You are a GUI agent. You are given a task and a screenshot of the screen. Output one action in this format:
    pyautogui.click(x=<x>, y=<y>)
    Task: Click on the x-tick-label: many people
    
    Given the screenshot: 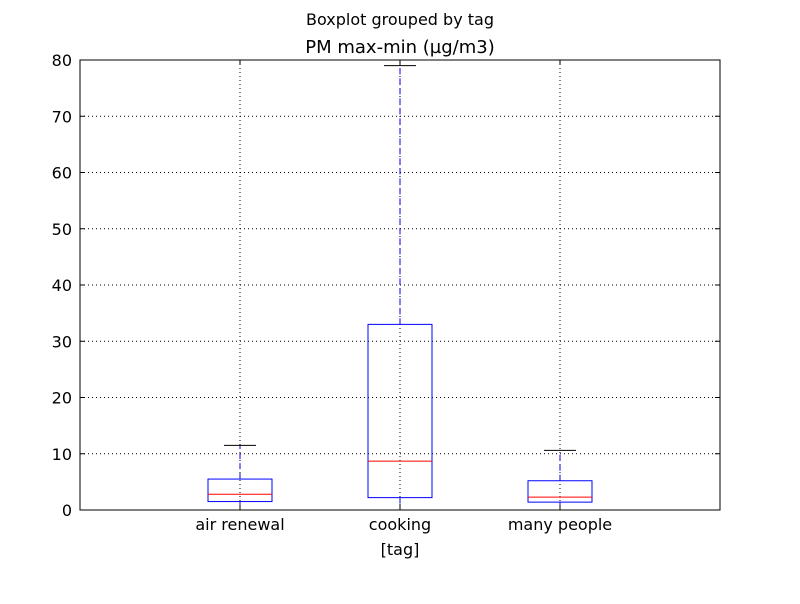 What is the action you would take?
    pyautogui.click(x=560, y=524)
    